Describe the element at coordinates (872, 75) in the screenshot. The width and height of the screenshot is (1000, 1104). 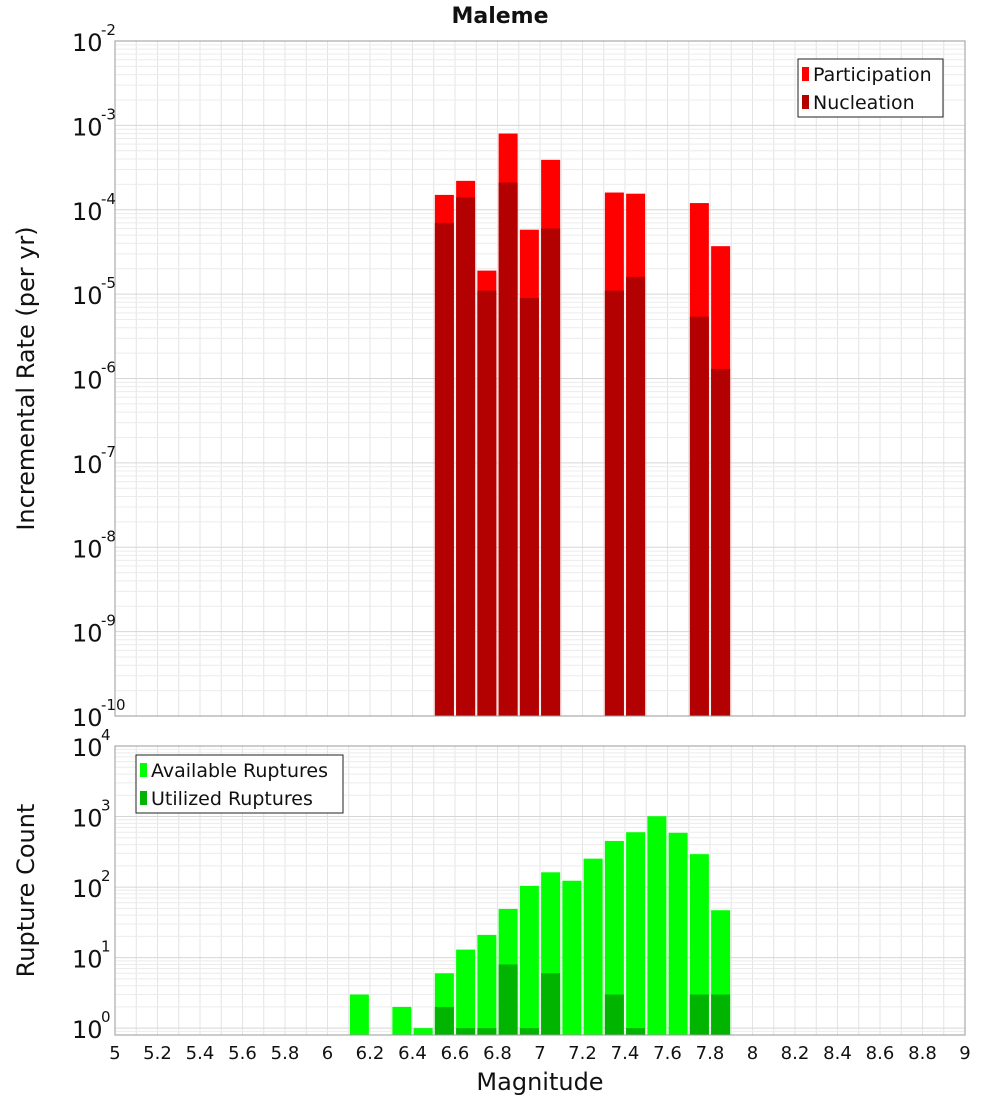
I see `legend-label-participation: Participation` at that location.